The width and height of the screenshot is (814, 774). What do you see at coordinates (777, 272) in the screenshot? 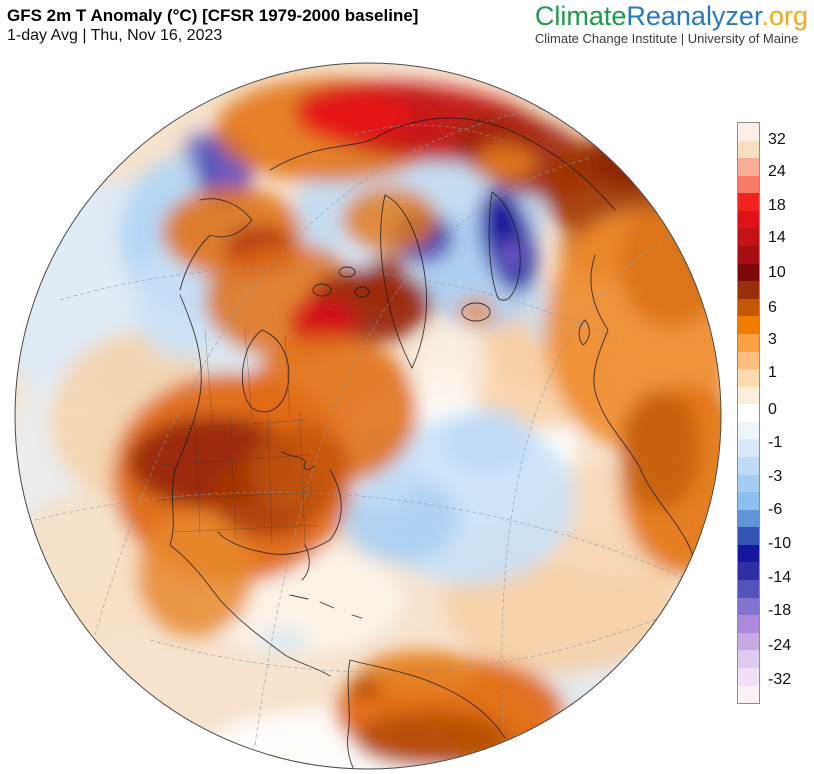
I see `colorbar-label: 10` at bounding box center [777, 272].